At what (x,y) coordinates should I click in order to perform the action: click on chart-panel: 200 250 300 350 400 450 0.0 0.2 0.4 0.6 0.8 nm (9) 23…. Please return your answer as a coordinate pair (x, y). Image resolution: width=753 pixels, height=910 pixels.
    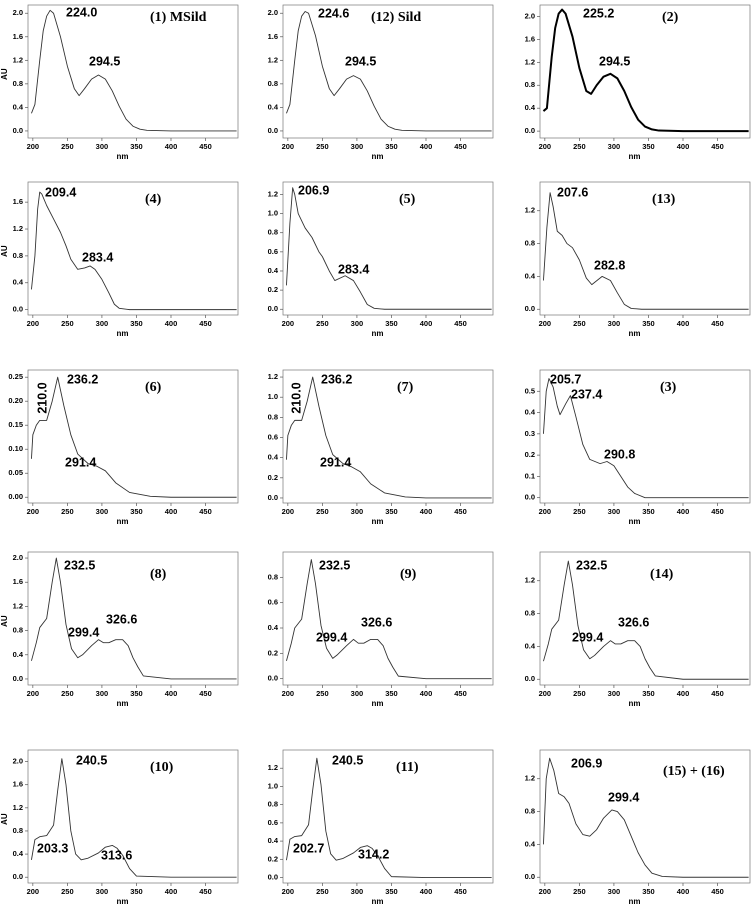
    Looking at the image, I should click on (381, 629).